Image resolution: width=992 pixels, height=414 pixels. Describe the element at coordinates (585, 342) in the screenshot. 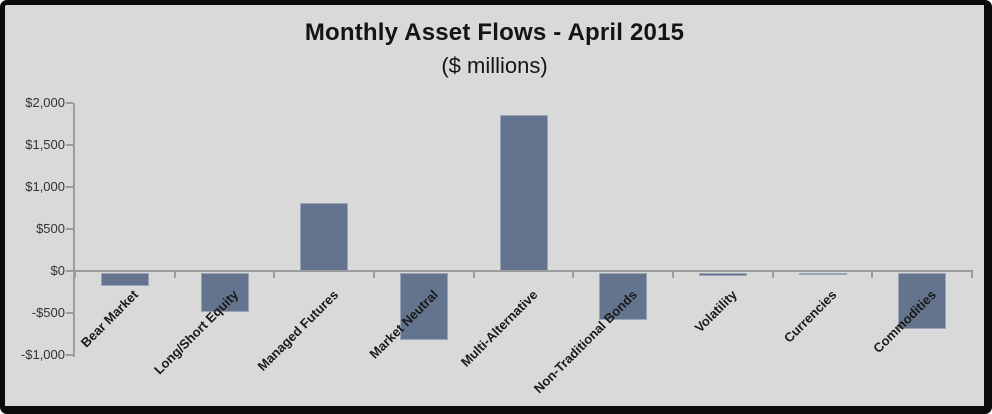

I see `category-label: Non-Traditional Bonds` at that location.